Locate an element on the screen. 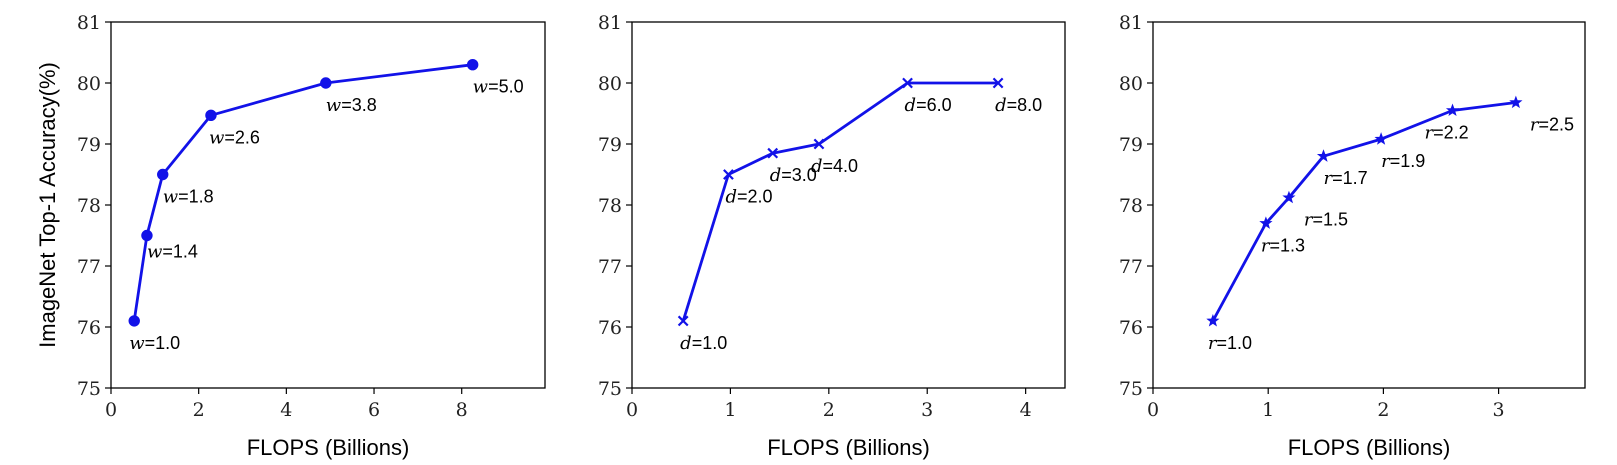  point-label-value: =1.8 is located at coordinates (196, 197).